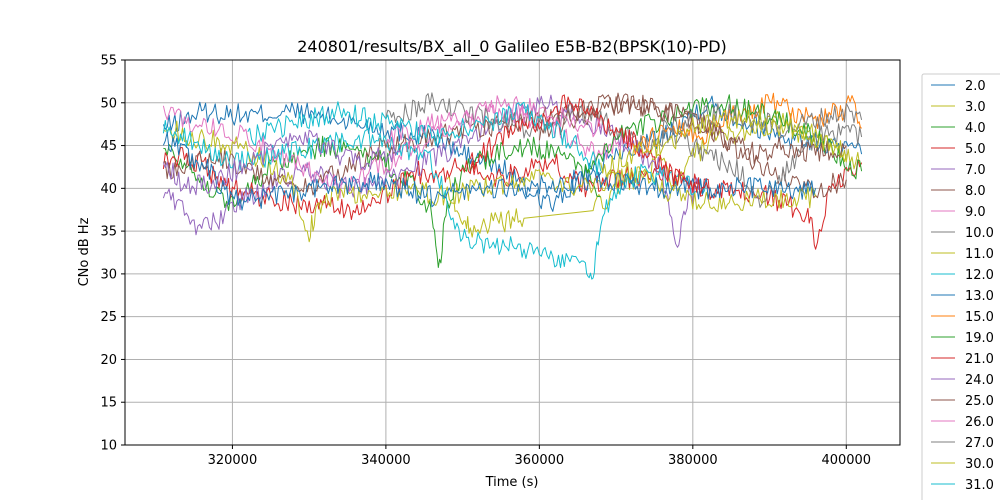  I want to click on legend-label: 5.0, so click(975, 149).